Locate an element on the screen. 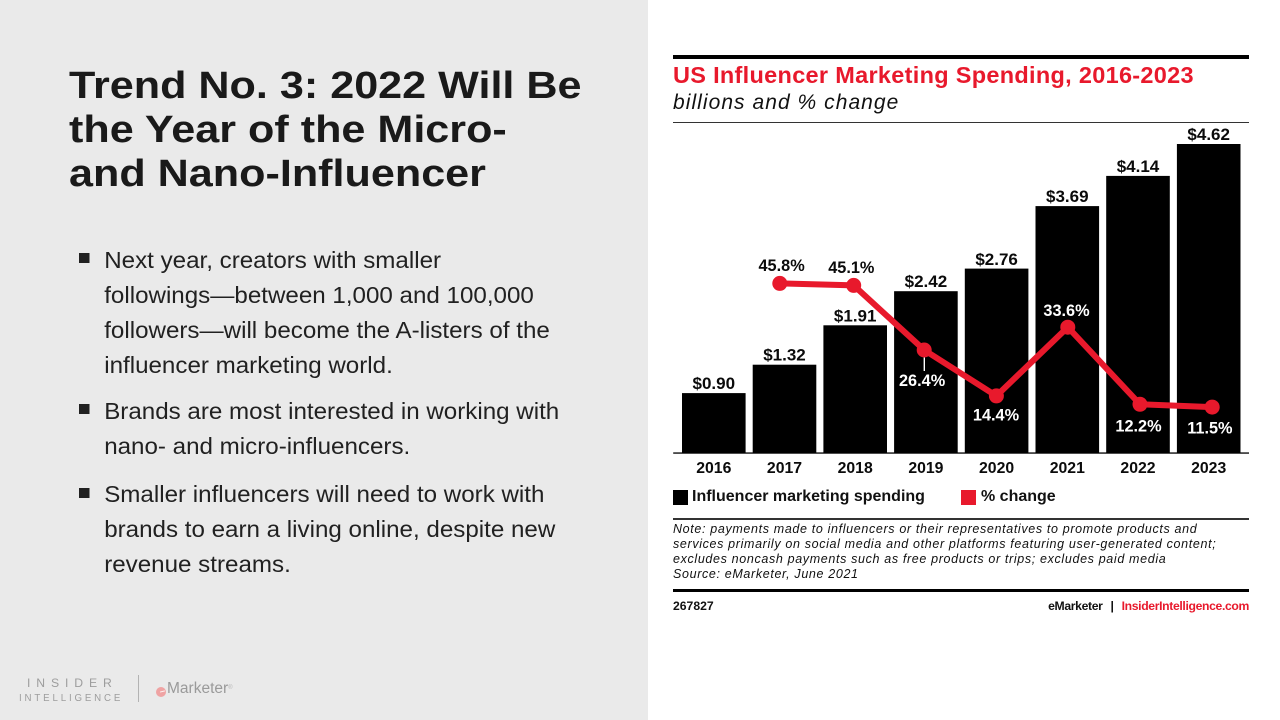  svg-text: 2016 is located at coordinates (713, 468).